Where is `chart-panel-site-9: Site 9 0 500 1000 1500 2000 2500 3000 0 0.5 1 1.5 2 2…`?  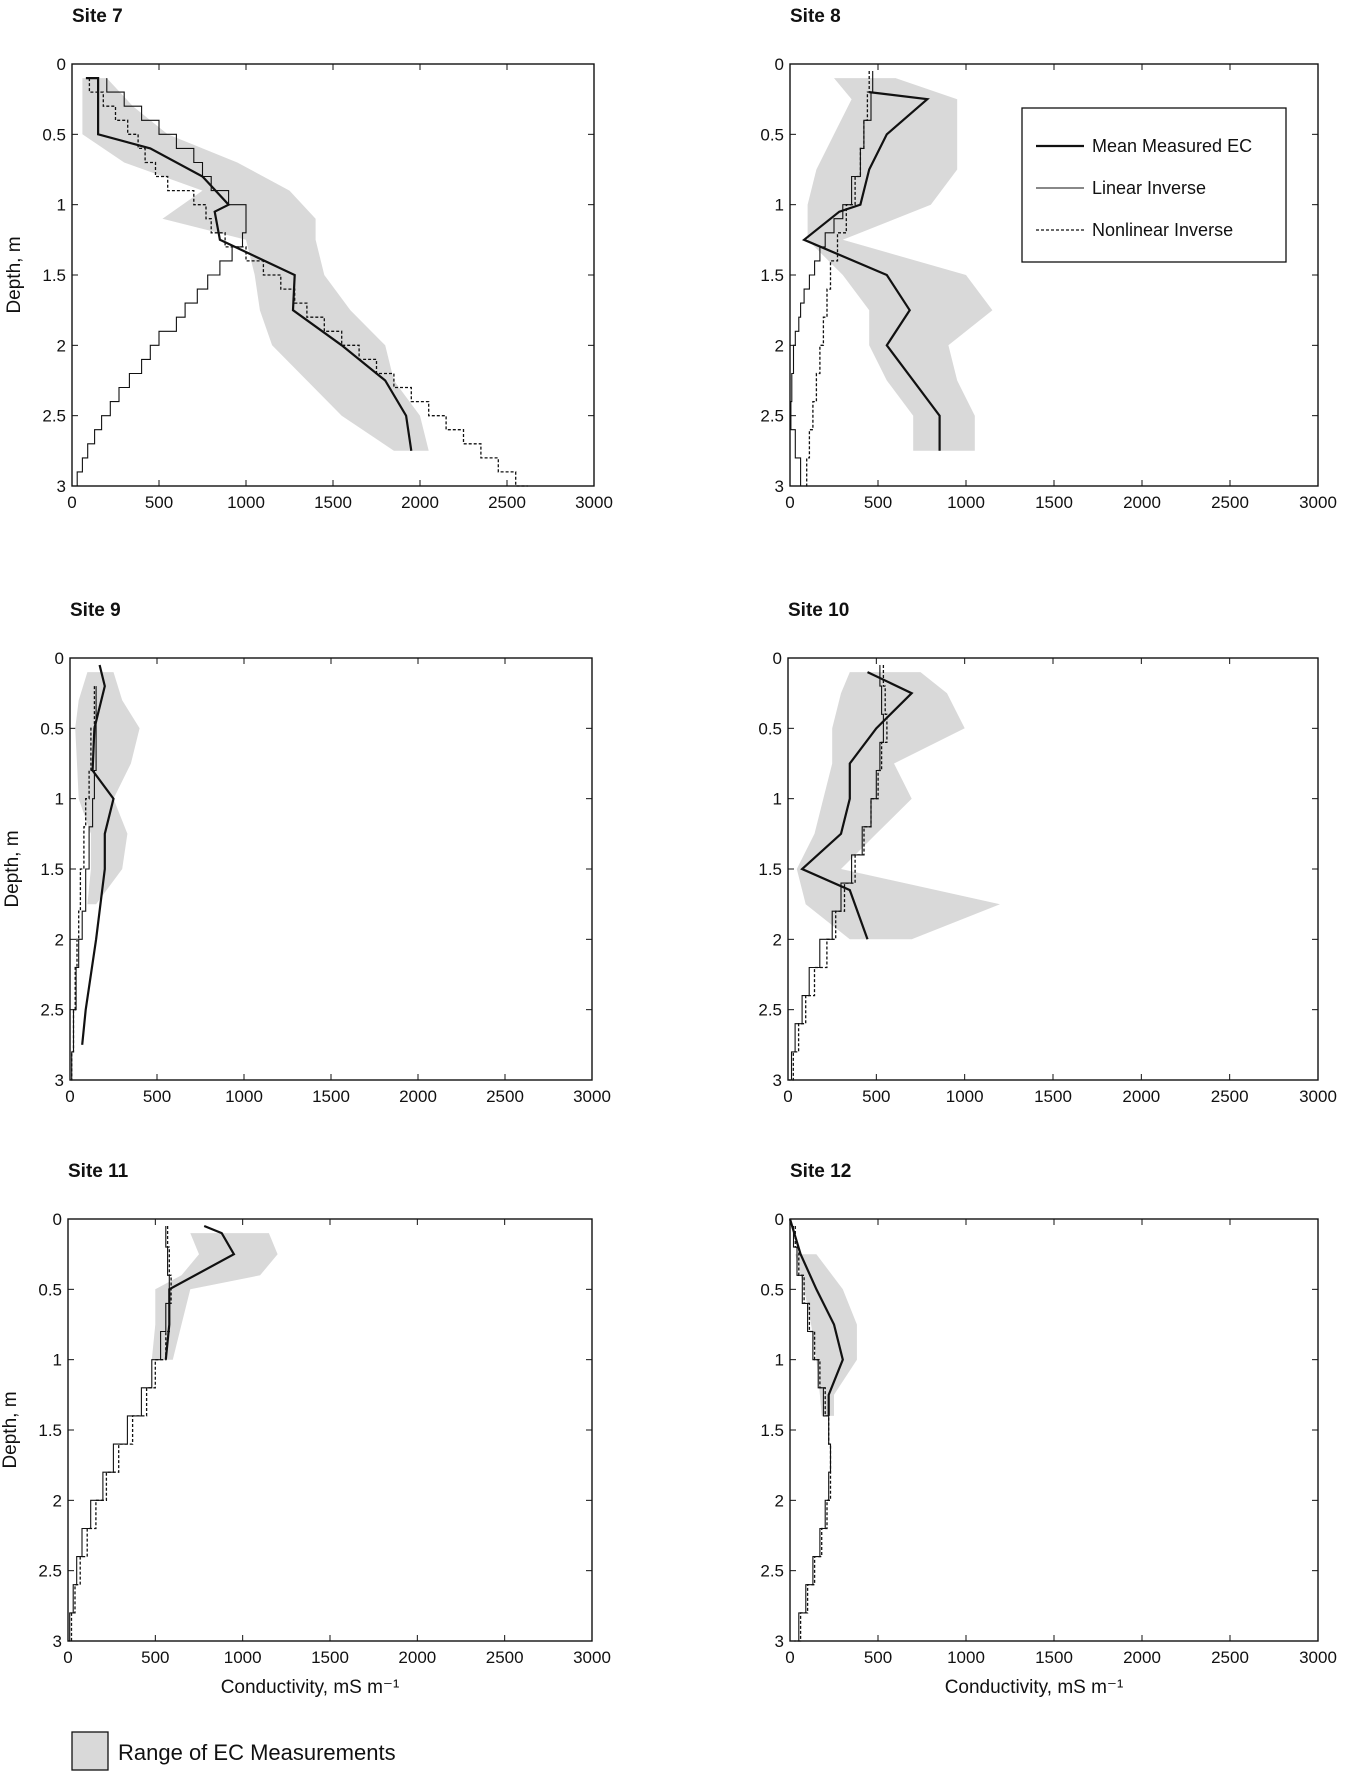 chart-panel-site-9: Site 9 0 500 1000 1500 2000 2500 3000 0 0.5 1 1.5 2 2… is located at coordinates (306, 853).